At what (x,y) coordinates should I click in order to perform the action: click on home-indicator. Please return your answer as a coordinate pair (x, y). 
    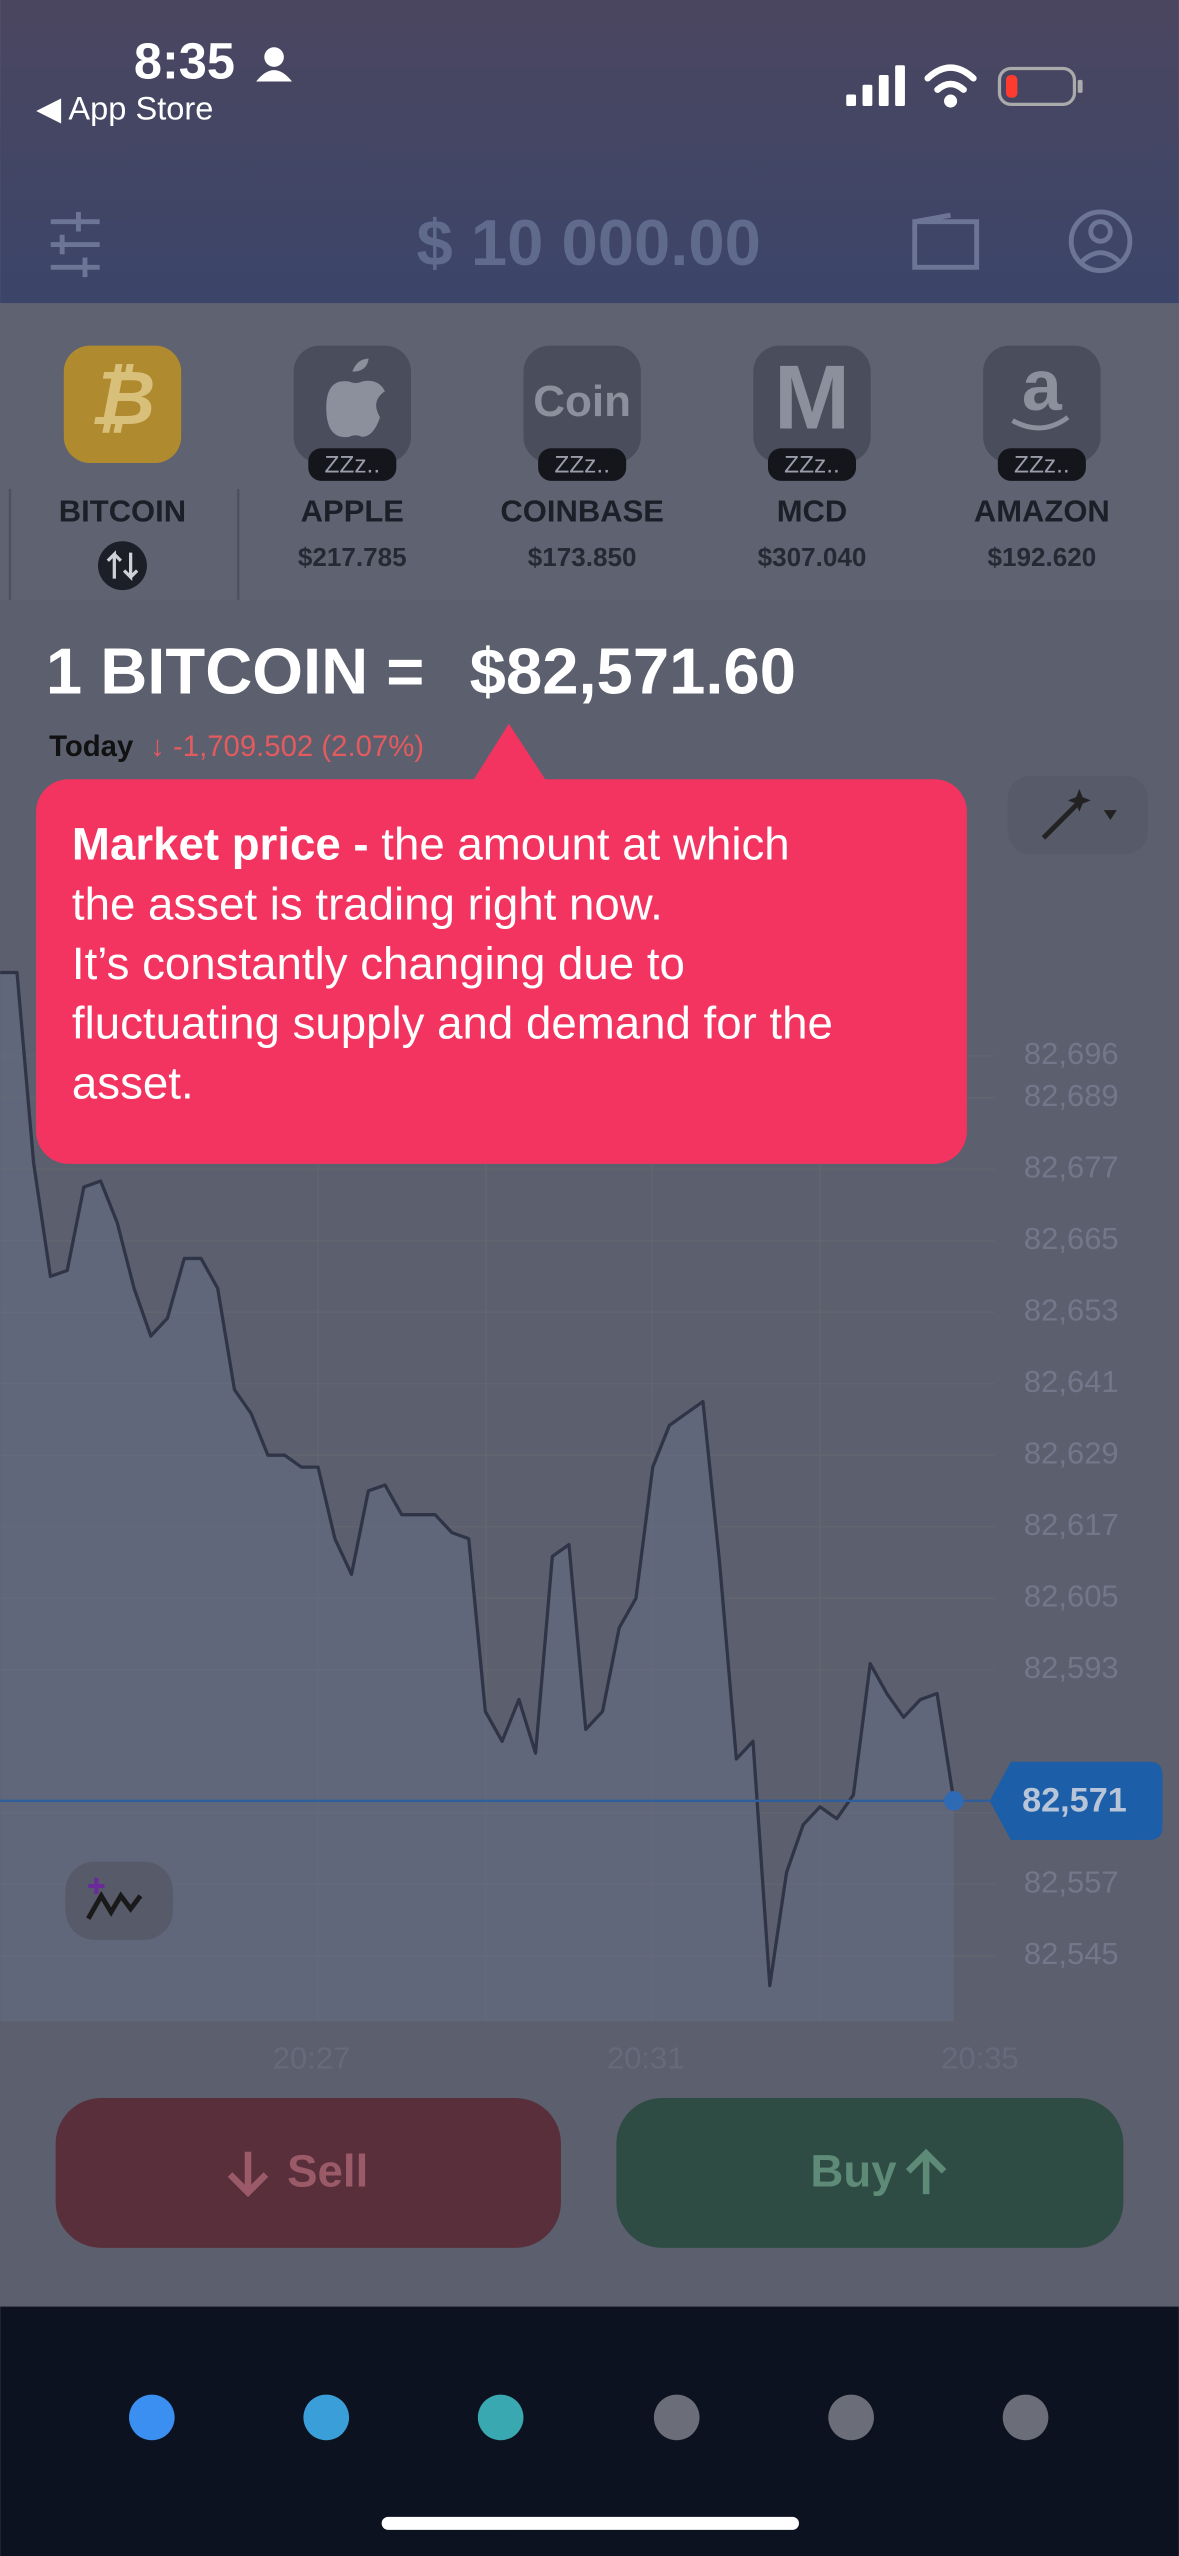
    Looking at the image, I should click on (590, 2523).